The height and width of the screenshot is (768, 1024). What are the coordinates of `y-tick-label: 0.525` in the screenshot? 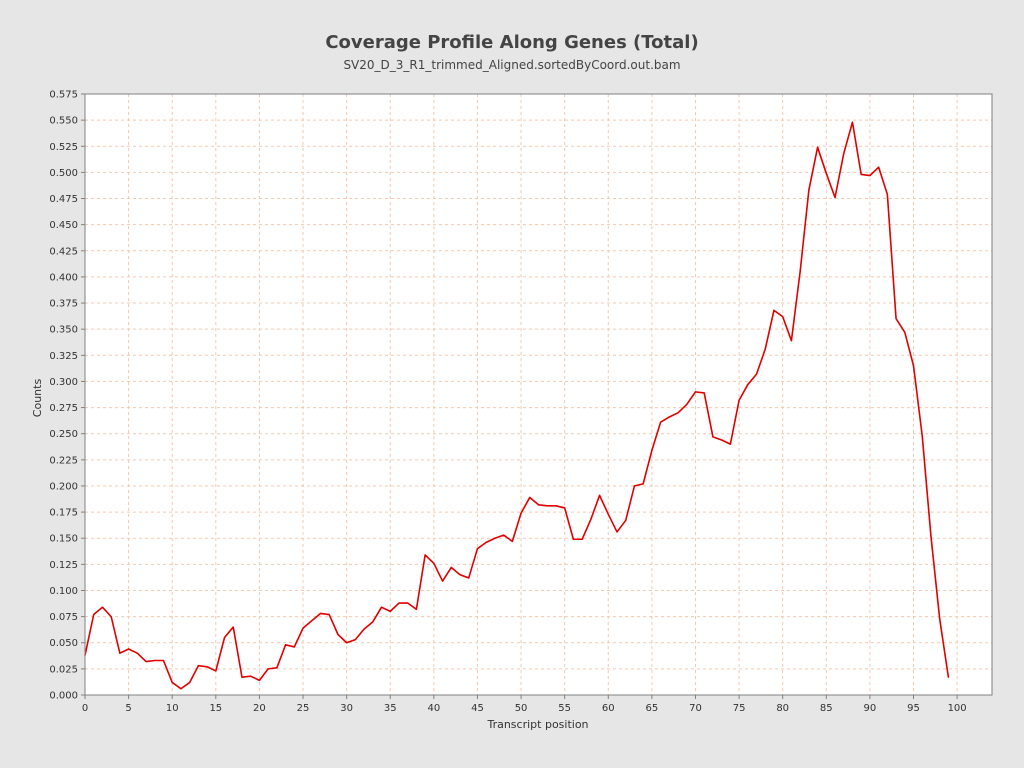 It's located at (63, 147).